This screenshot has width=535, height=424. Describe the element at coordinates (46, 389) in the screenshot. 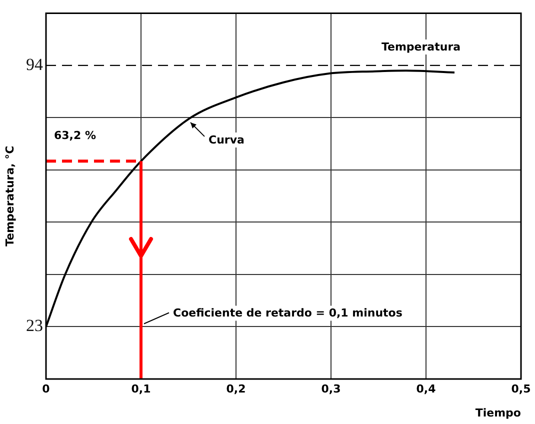

I see `x-tick-label: 0` at that location.